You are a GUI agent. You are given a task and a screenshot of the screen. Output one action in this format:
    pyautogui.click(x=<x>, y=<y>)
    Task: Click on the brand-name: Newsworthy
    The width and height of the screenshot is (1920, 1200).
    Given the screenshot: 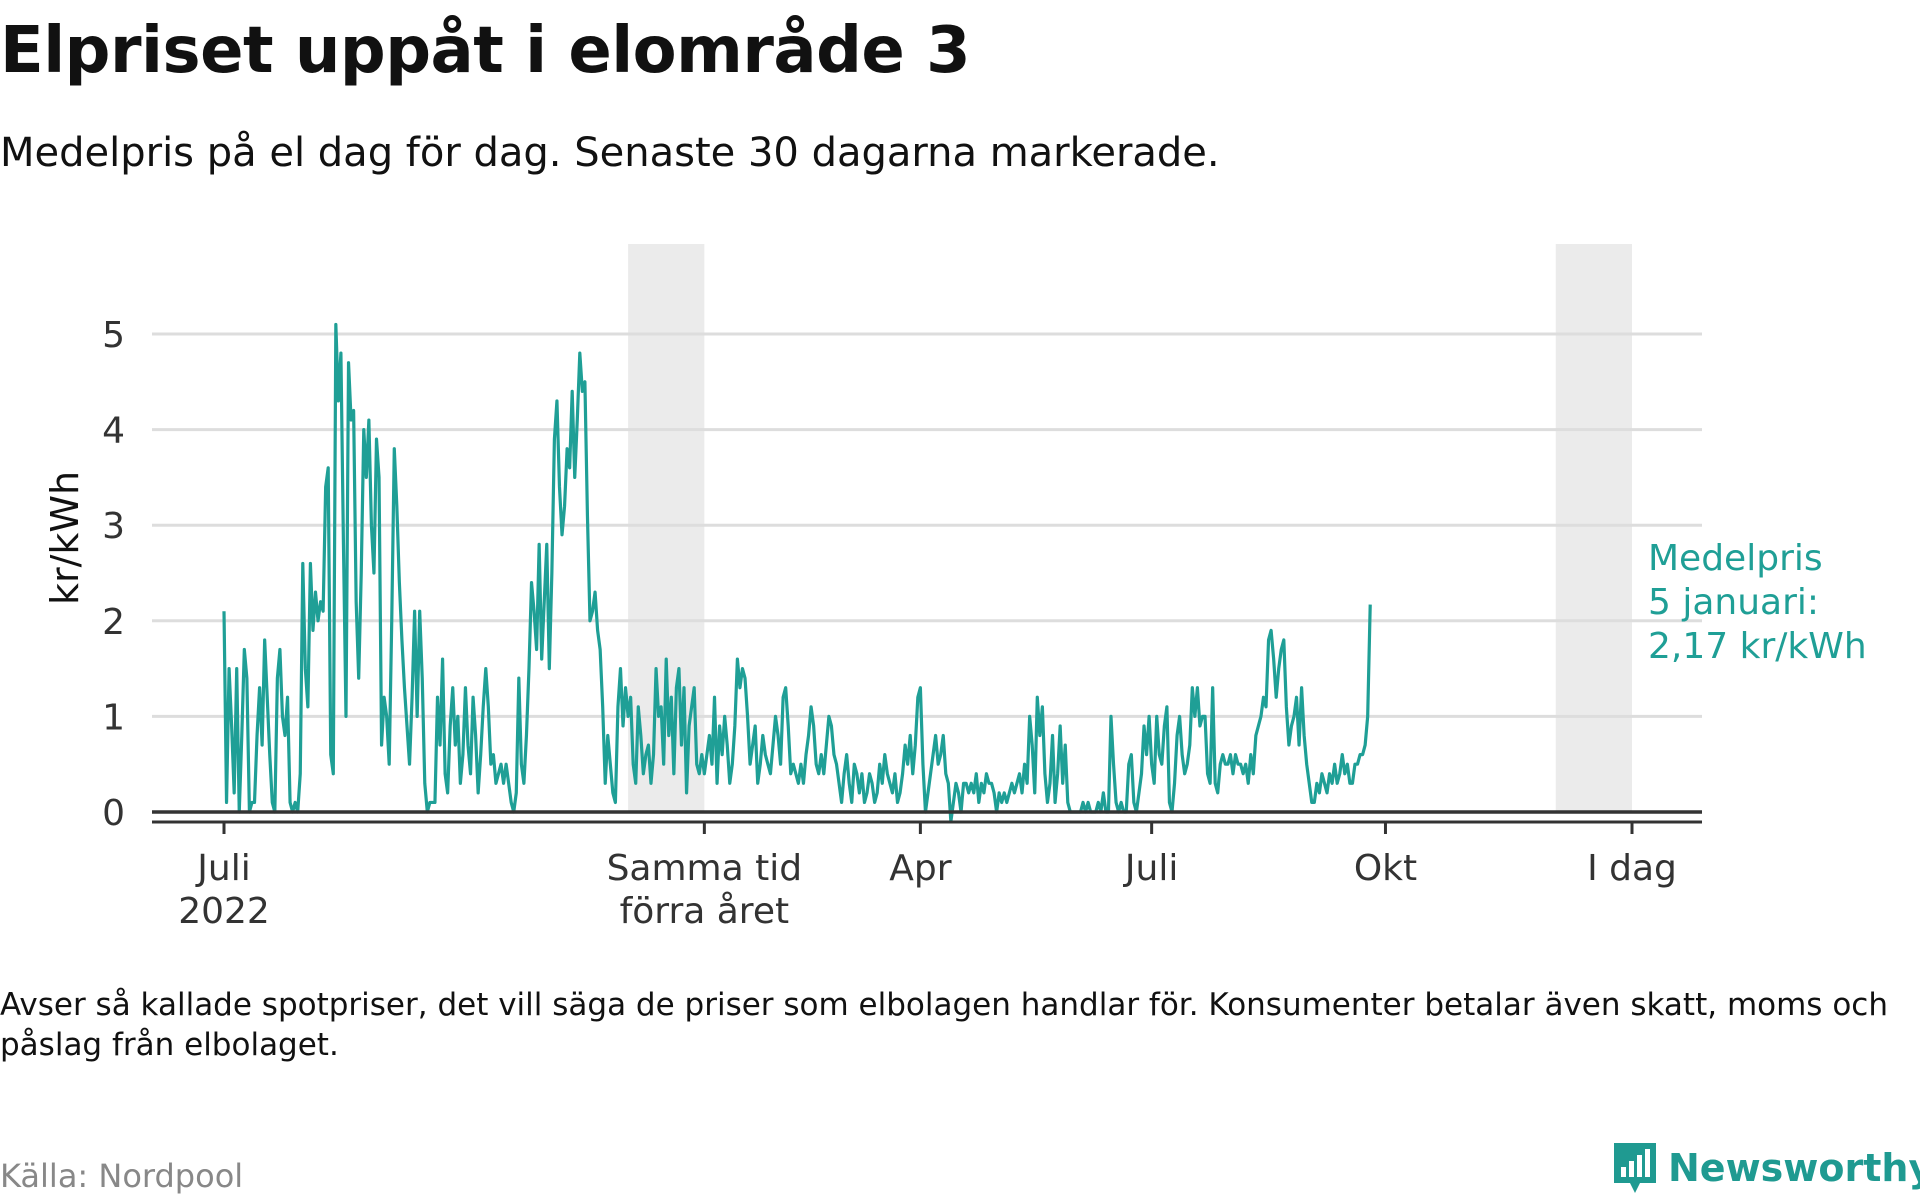 What is the action you would take?
    pyautogui.click(x=1794, y=1168)
    